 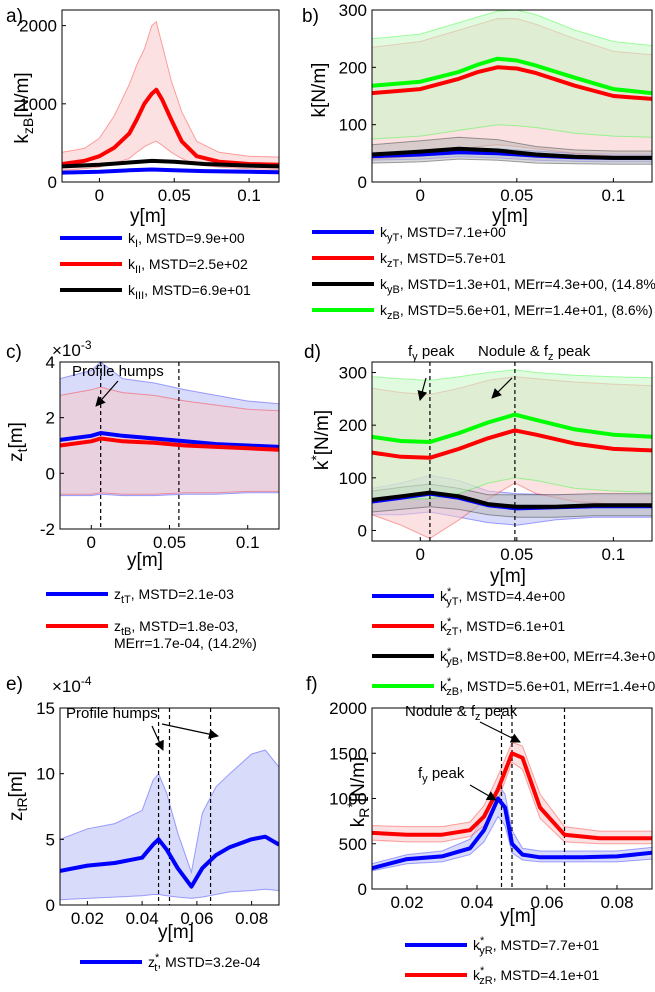 What do you see at coordinates (50, 473) in the screenshot?
I see `y-tick-label-c-1: 0` at bounding box center [50, 473].